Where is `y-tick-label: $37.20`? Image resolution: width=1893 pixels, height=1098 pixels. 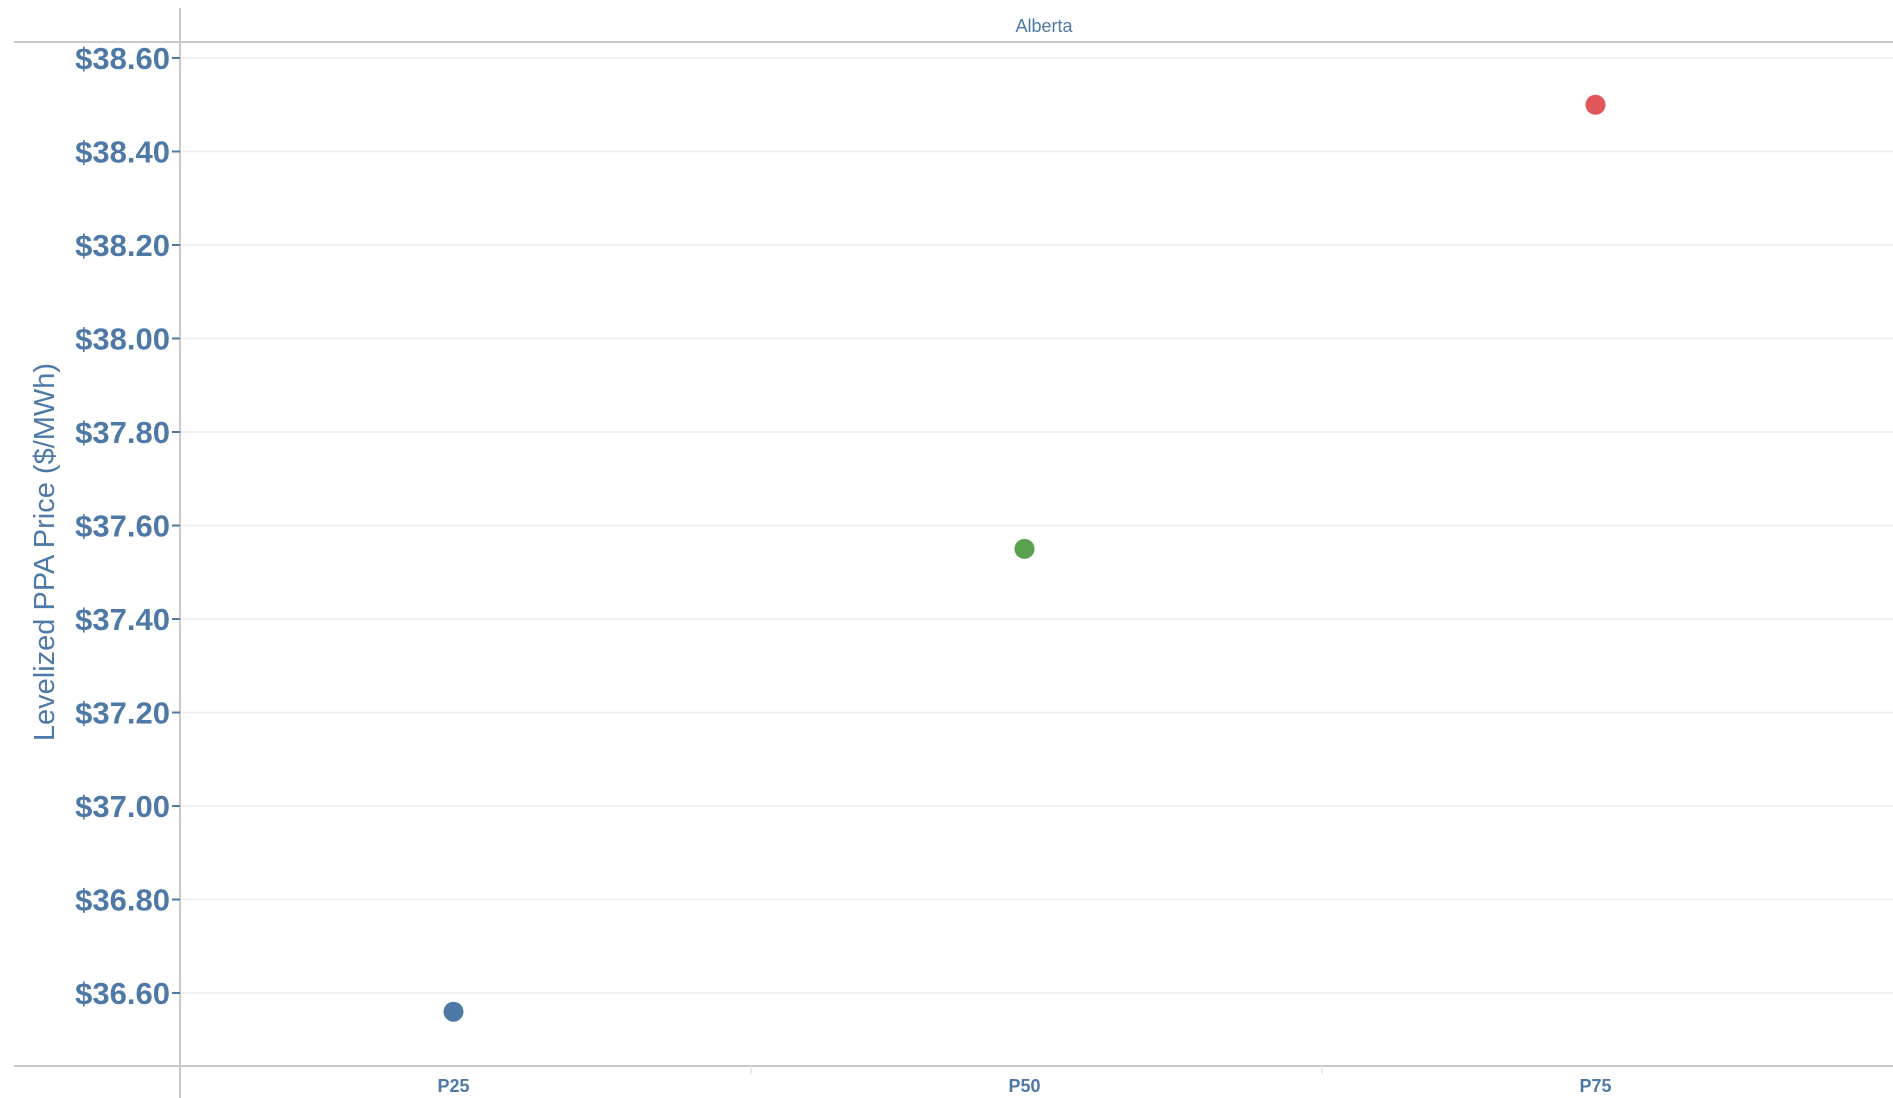 y-tick-label: $37.20 is located at coordinates (122, 713).